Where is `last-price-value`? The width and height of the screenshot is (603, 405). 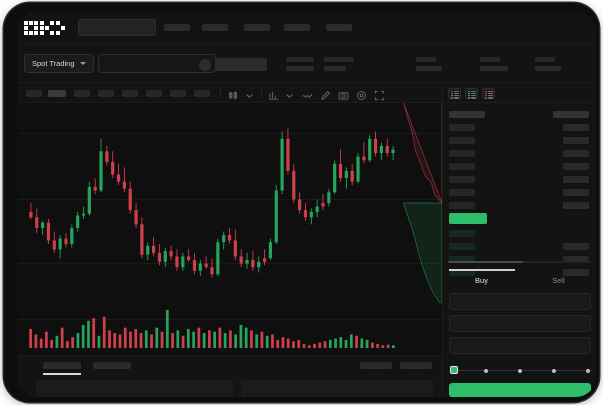
last-price-value is located at coordinates (241, 64).